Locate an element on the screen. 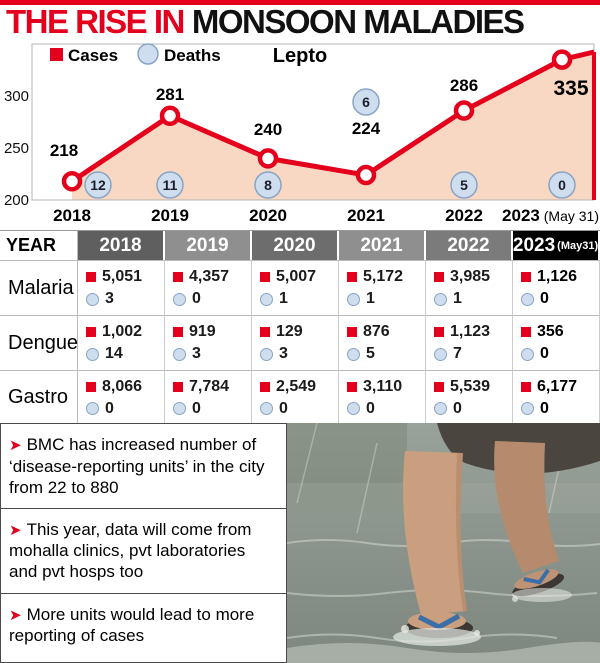 This screenshot has width=600, height=663. year-text: 2020 is located at coordinates (294, 245).